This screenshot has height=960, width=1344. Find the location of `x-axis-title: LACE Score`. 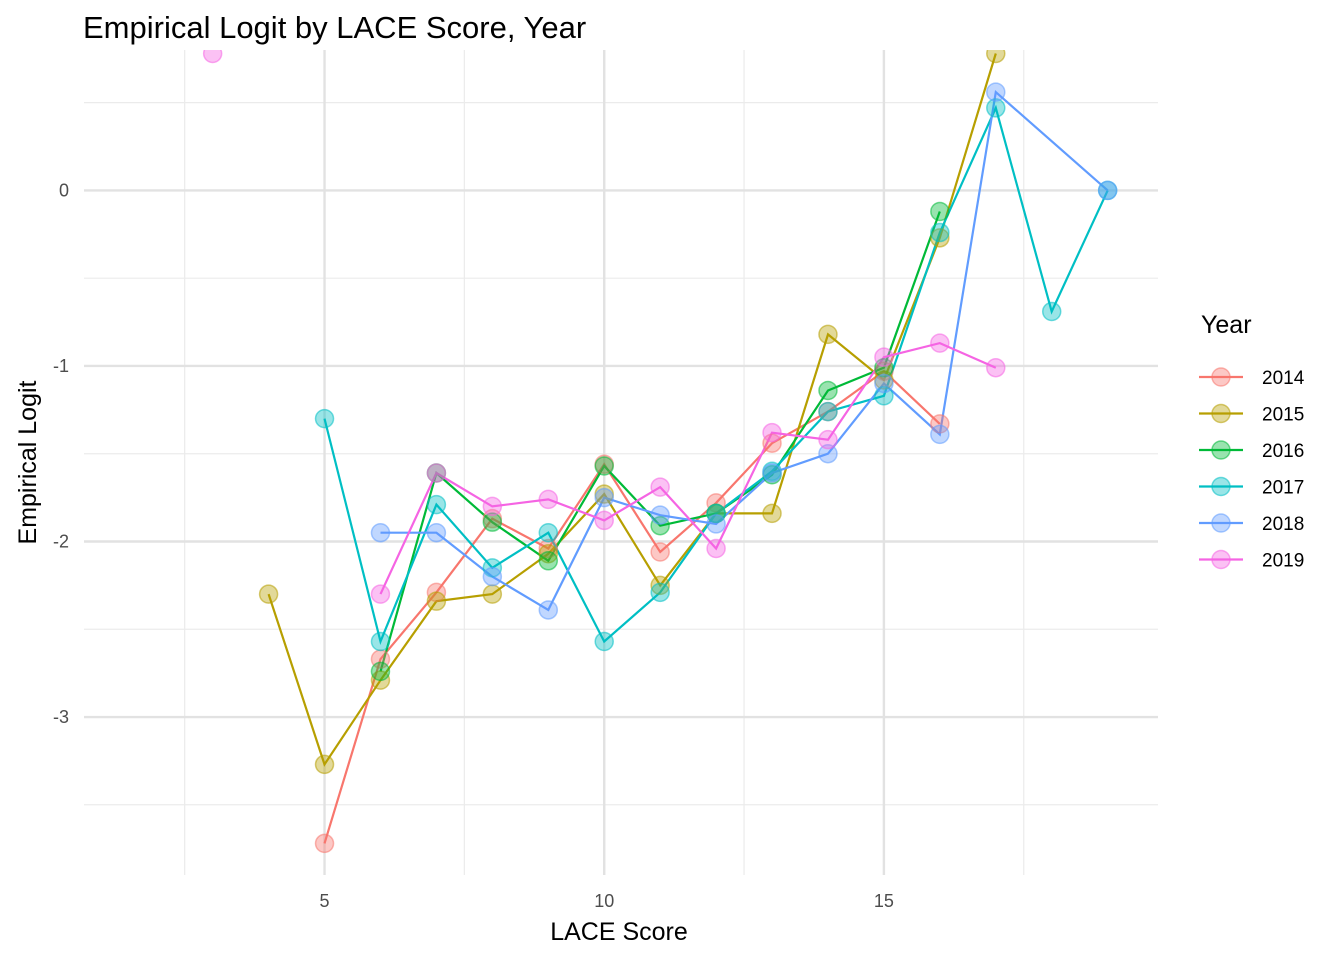

x-axis-title: LACE Score is located at coordinates (619, 932).